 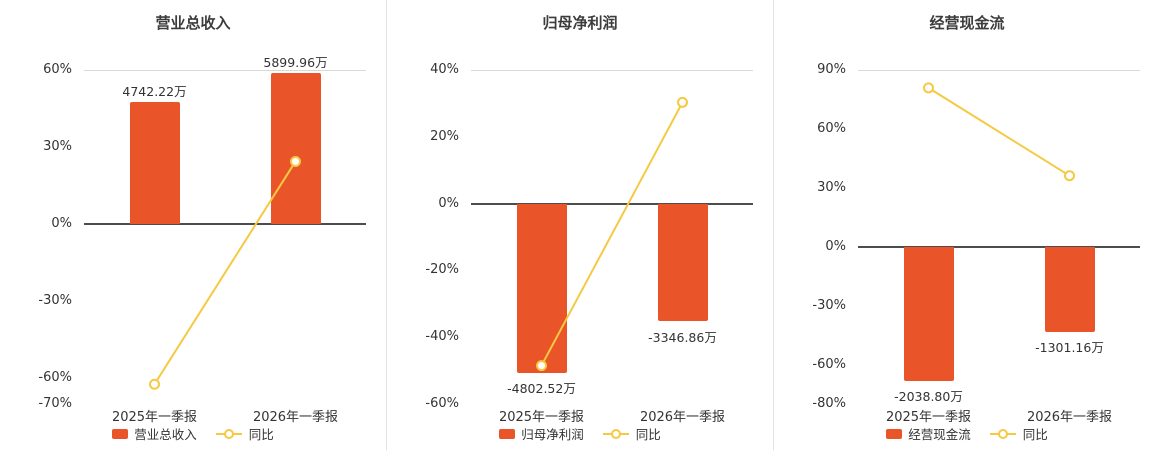 What do you see at coordinates (939, 434) in the screenshot?
I see `legend-bar-label: 经营现金流` at bounding box center [939, 434].